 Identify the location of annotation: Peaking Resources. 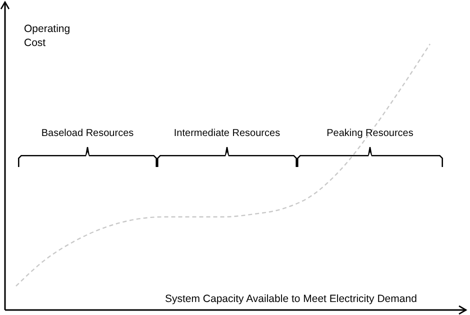
(370, 133).